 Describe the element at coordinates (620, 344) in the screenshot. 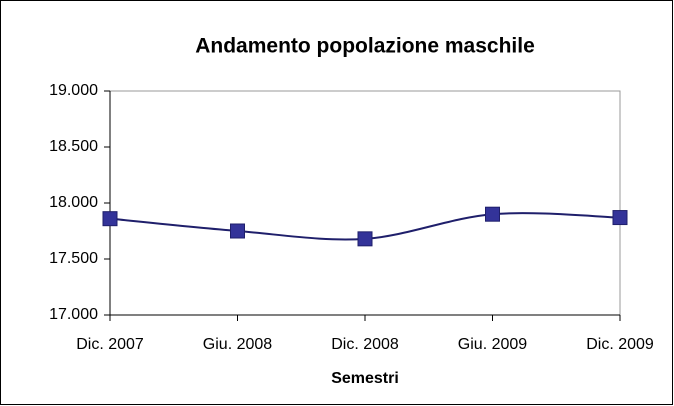

I see `x-tick-label: Dic. 2009` at that location.